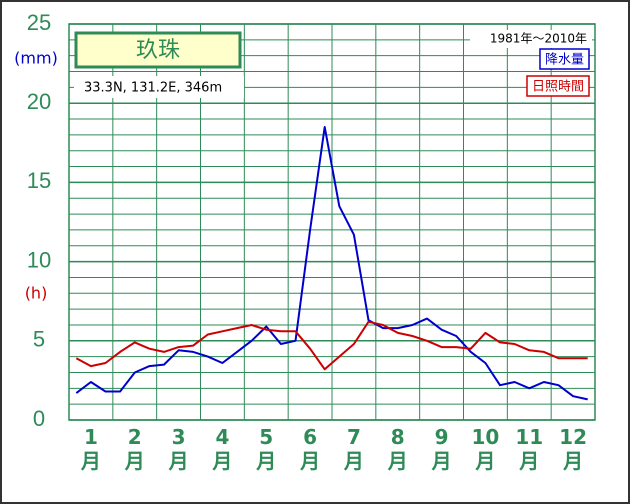  What do you see at coordinates (153, 88) in the screenshot?
I see `subtitle: 33.3N, 131.2E, 346m` at bounding box center [153, 88].